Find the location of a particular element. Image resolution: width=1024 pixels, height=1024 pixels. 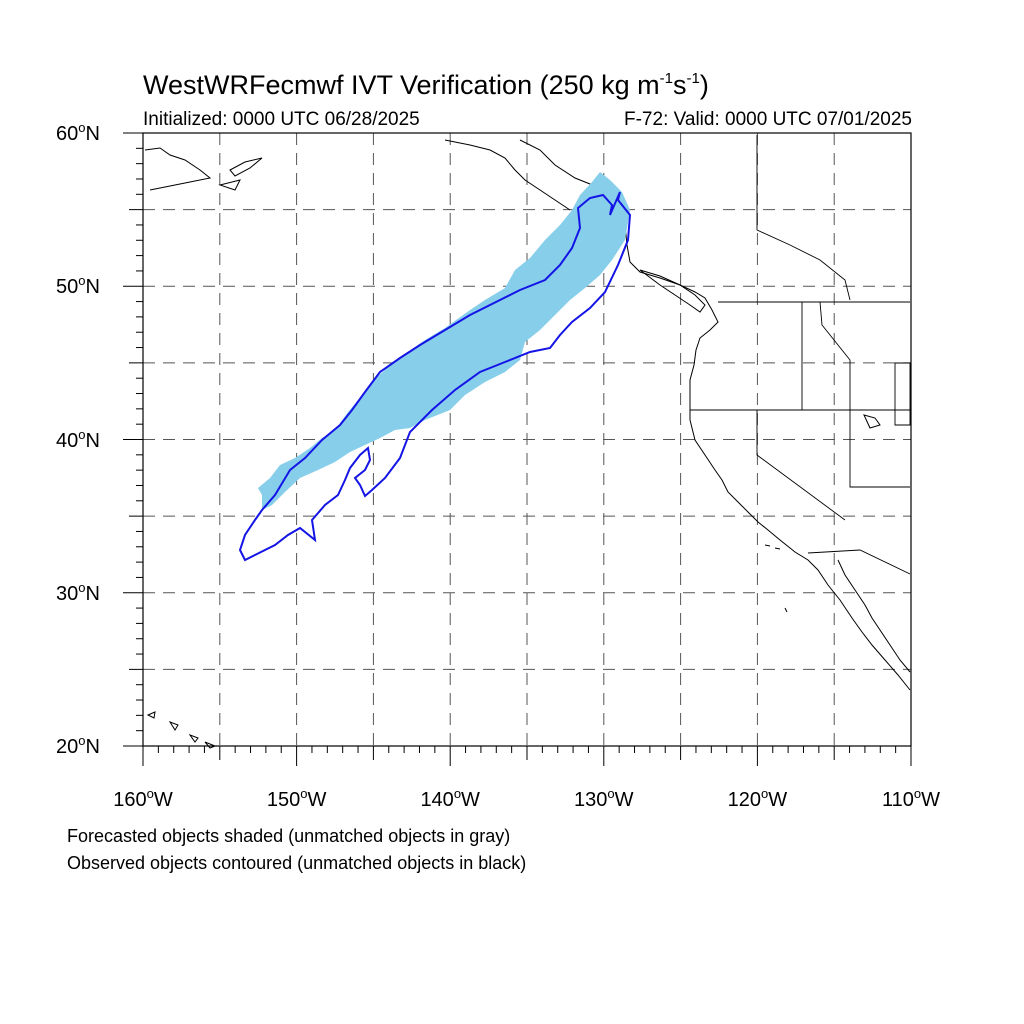

hawaii-islands is located at coordinates (181, 730).